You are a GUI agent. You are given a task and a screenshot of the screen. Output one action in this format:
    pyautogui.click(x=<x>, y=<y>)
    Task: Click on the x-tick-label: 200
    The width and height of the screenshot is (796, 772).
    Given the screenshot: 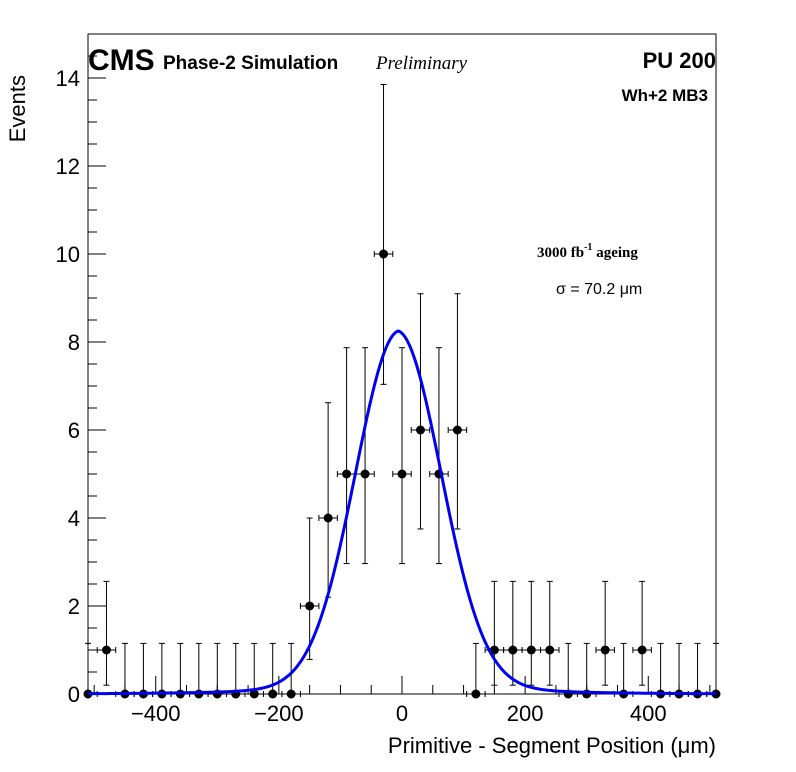 What is the action you would take?
    pyautogui.click(x=525, y=713)
    